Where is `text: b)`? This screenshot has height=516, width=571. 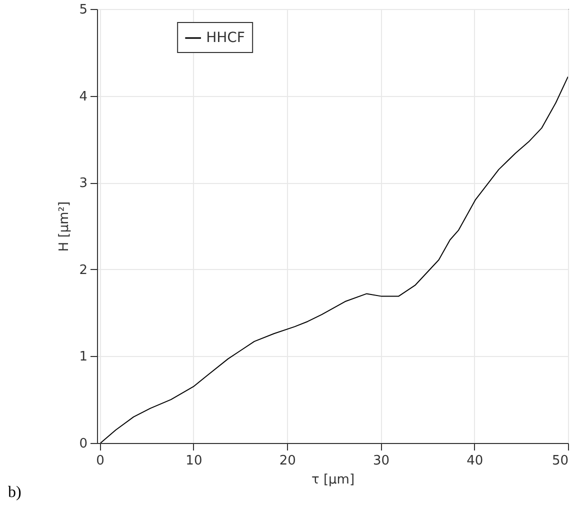
text: b) is located at coordinates (15, 493).